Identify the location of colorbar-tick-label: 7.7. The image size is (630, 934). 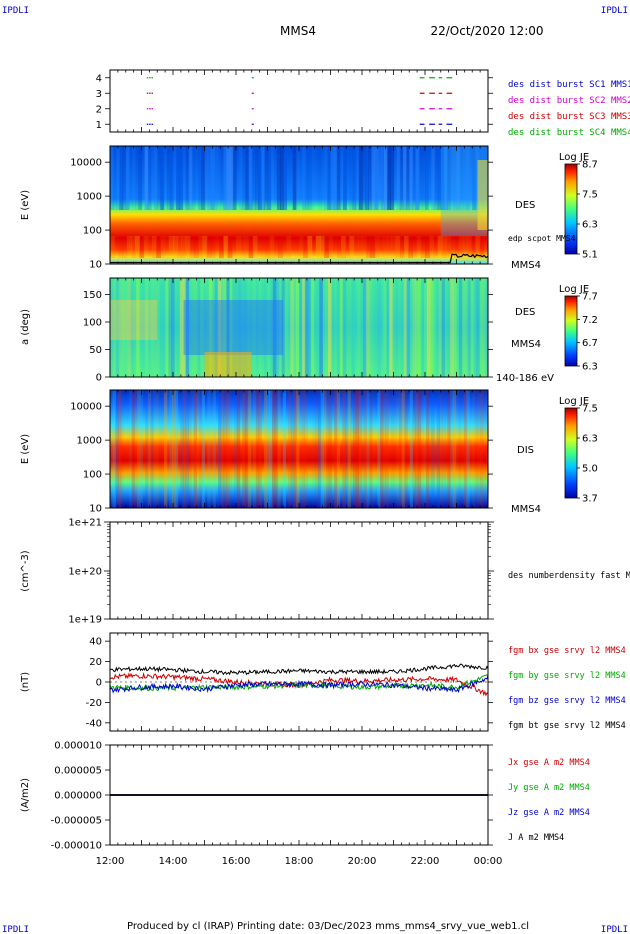
(590, 297).